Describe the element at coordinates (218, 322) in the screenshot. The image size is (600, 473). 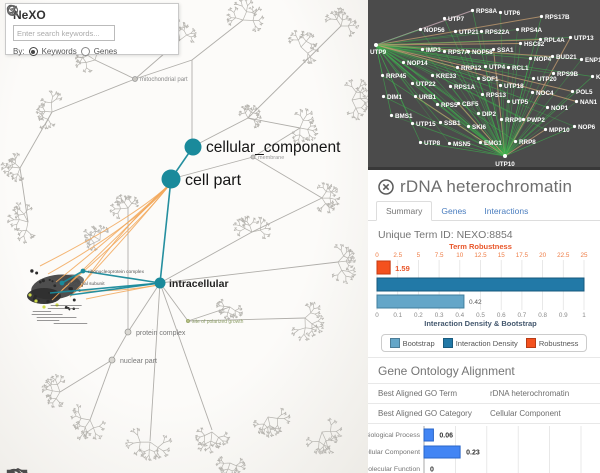
I see `ontology-label-site_of_polarized_growth: site of polarized growth` at that location.